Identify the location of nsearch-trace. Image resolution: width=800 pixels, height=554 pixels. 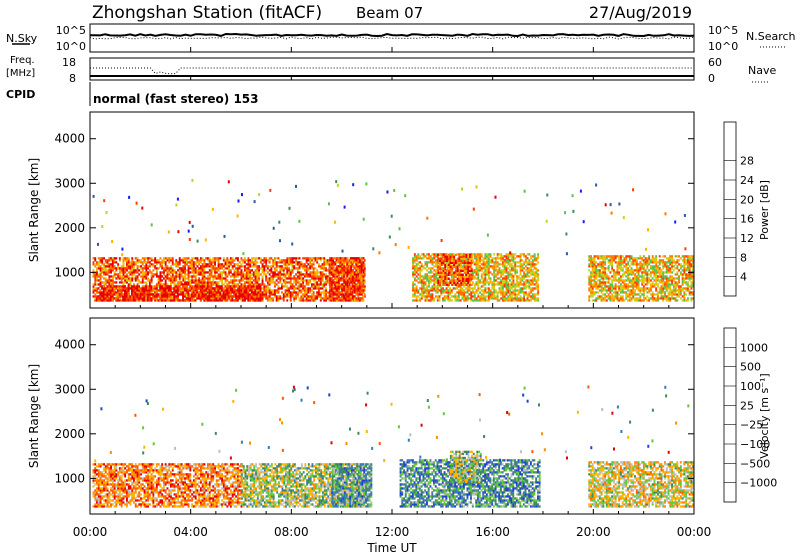
(392, 38).